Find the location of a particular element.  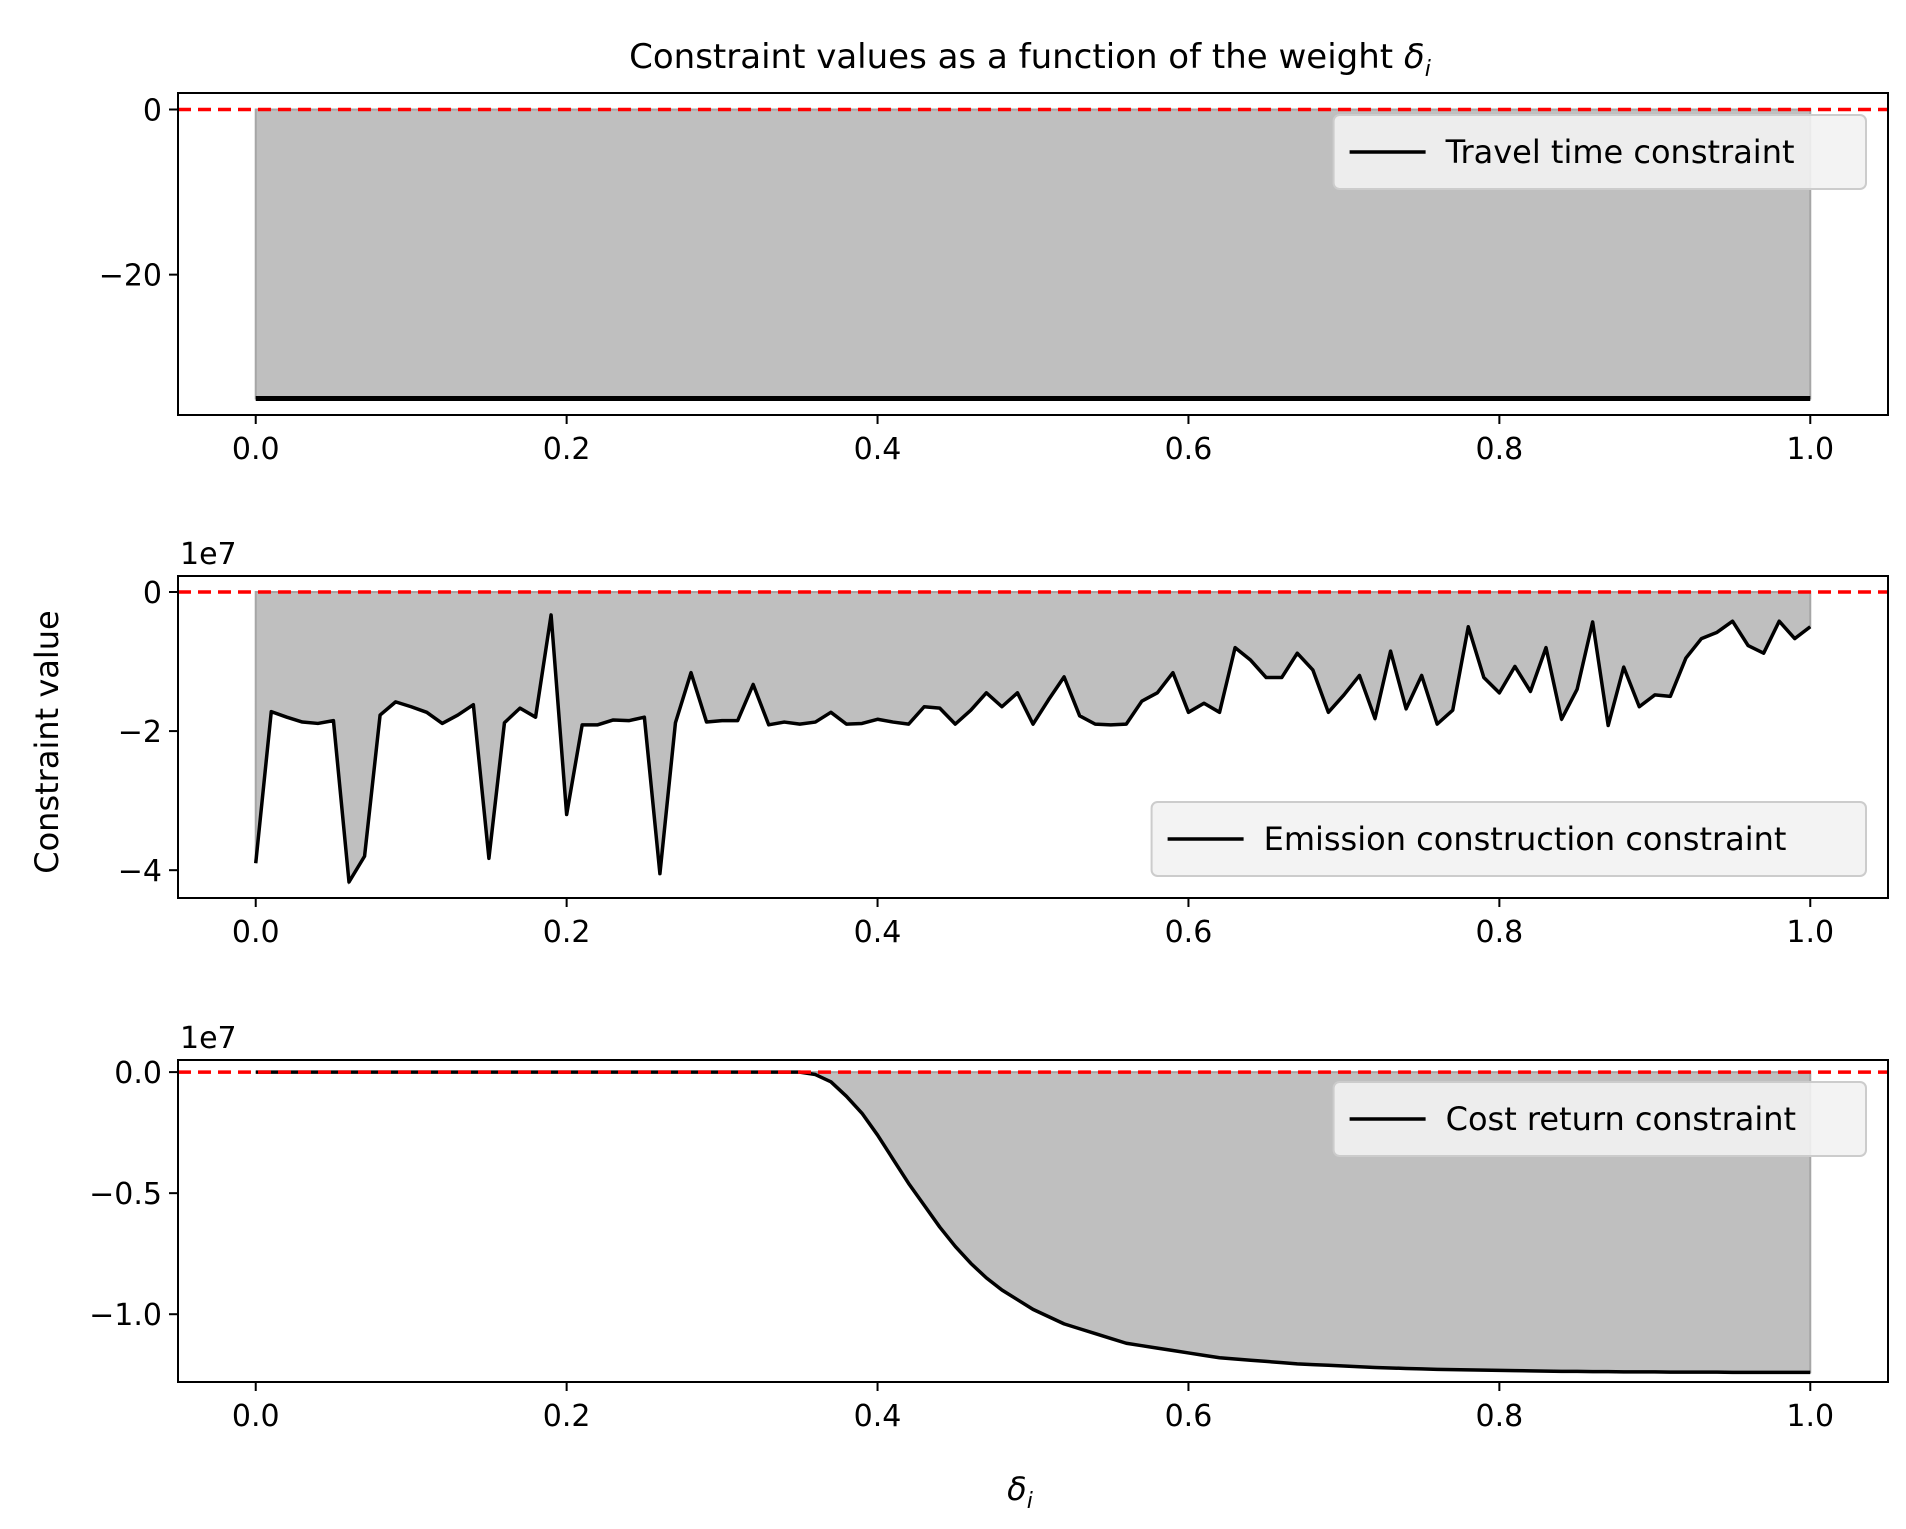

legend: Emission construction constraint is located at coordinates (1508, 839).